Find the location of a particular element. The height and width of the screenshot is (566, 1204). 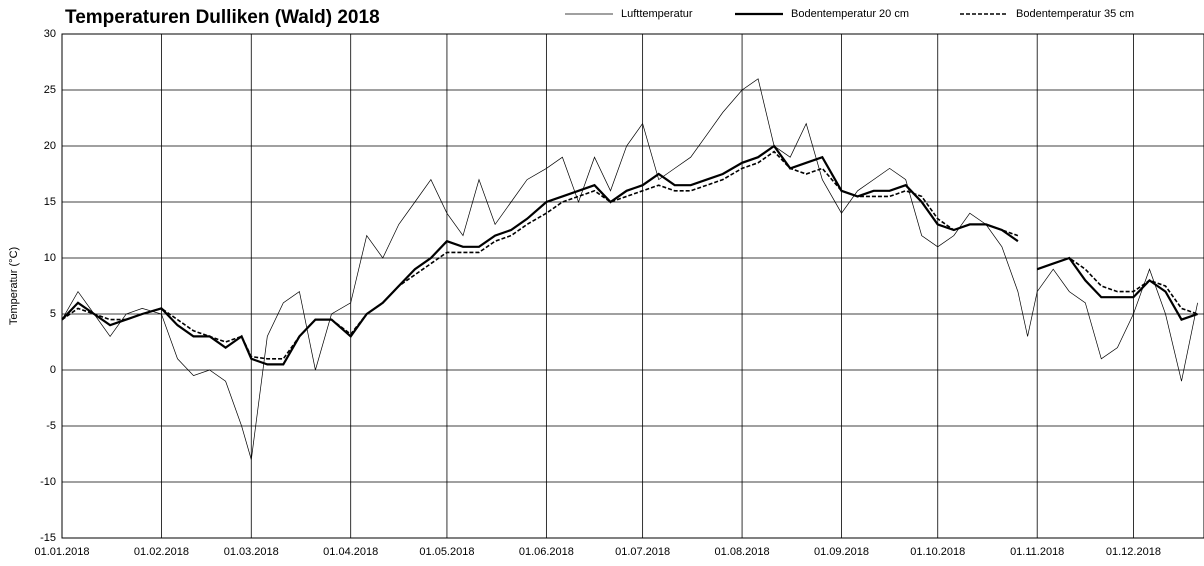

x-tick-label: 01.09.2018 is located at coordinates (841, 552).